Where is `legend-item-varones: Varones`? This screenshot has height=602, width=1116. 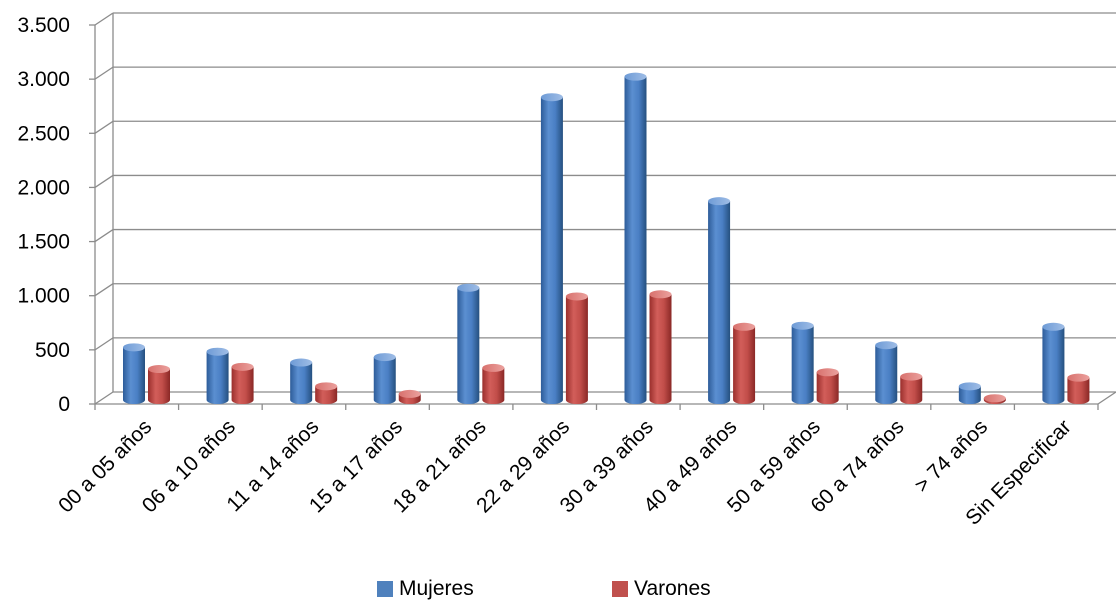
legend-item-varones: Varones is located at coordinates (661, 589).